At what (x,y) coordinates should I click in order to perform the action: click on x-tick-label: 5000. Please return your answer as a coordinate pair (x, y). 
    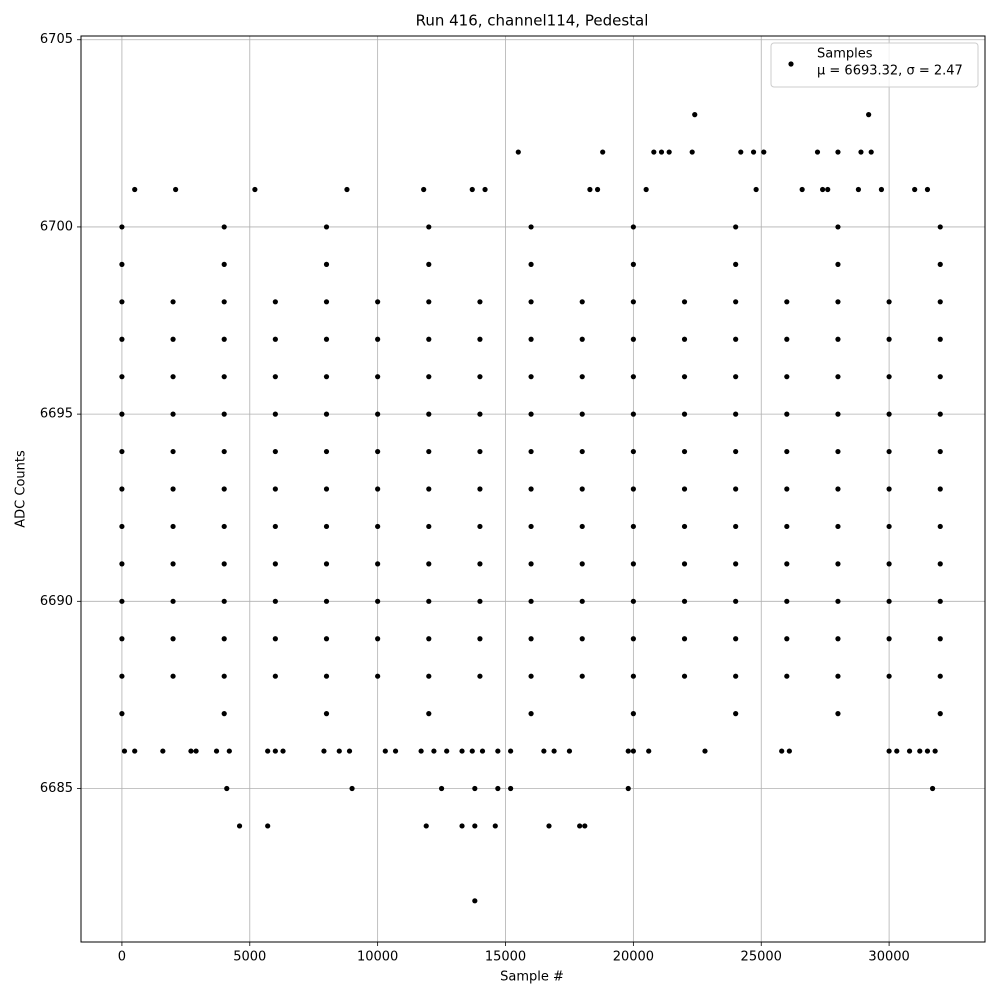
    Looking at the image, I should click on (249, 957).